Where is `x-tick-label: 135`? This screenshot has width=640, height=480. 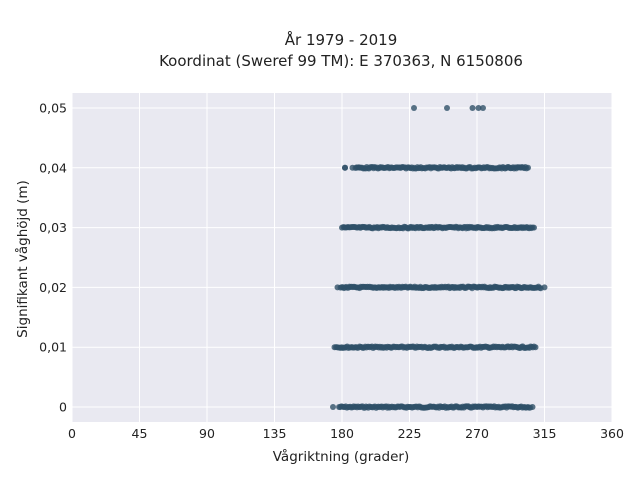 x-tick-label: 135 is located at coordinates (275, 433).